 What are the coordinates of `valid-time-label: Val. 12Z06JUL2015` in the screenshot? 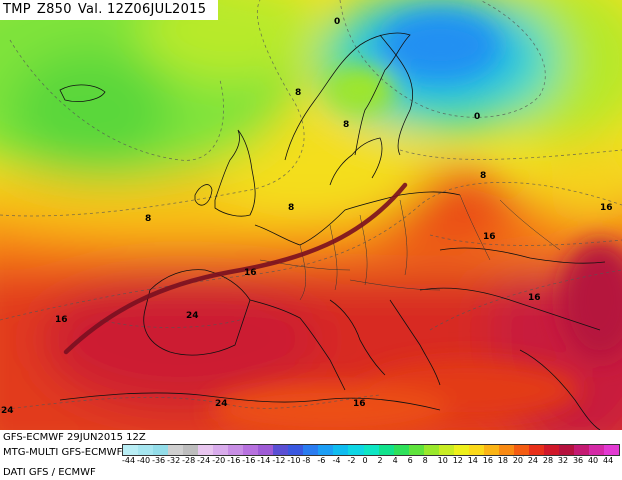 It's located at (142, 9).